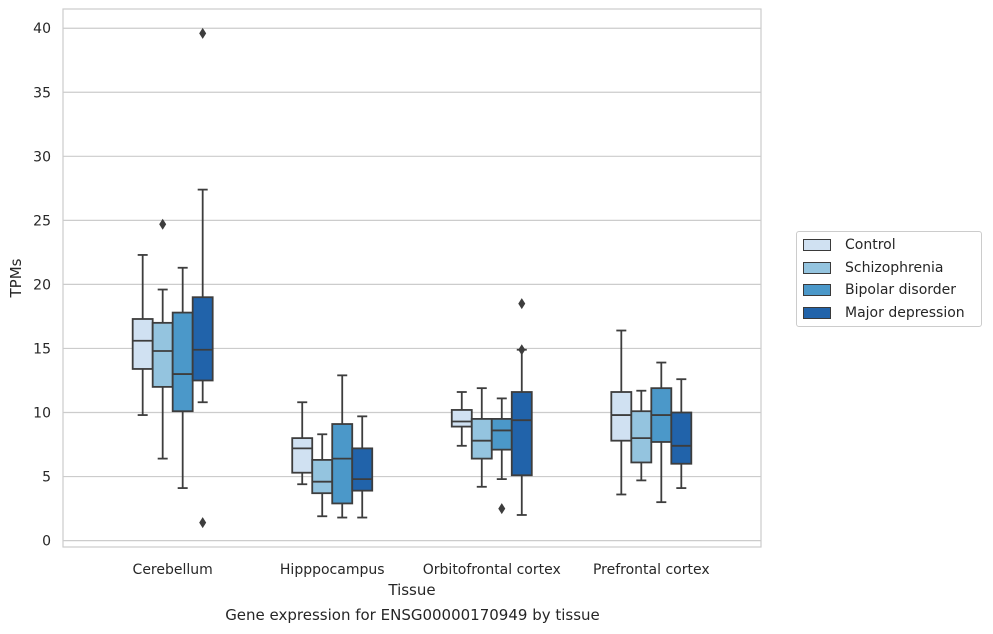 The image size is (993, 634). I want to click on x-tick-label: Orbitofrontal cortex, so click(492, 570).